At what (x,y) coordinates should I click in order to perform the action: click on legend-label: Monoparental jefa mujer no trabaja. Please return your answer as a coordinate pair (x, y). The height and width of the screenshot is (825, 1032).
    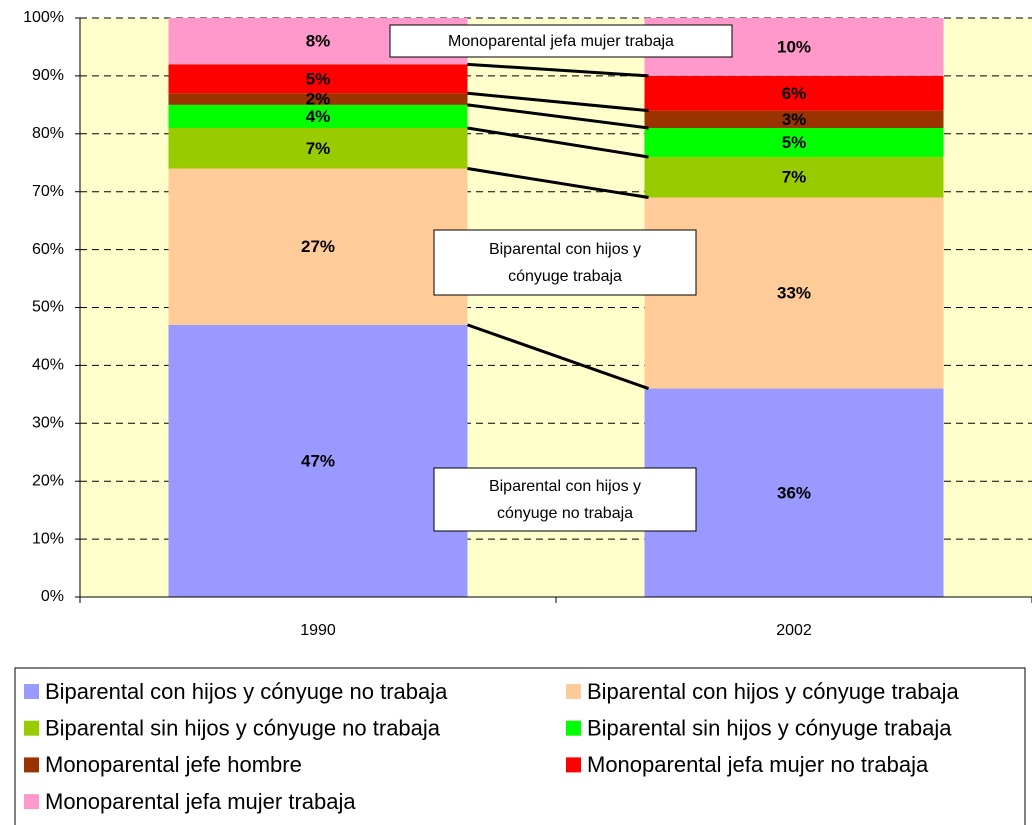
    Looking at the image, I should click on (758, 764).